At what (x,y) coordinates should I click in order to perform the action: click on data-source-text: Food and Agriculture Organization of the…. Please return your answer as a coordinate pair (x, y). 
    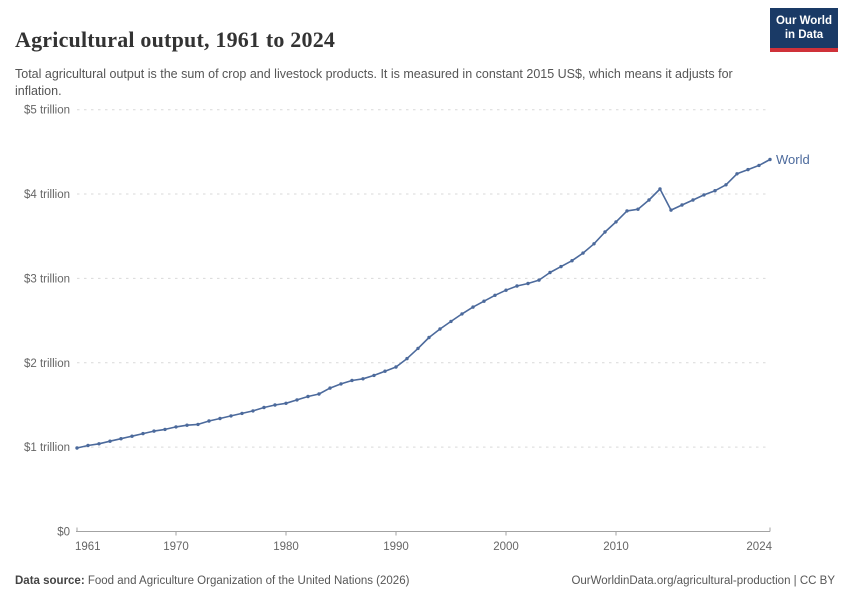
    Looking at the image, I should click on (247, 581).